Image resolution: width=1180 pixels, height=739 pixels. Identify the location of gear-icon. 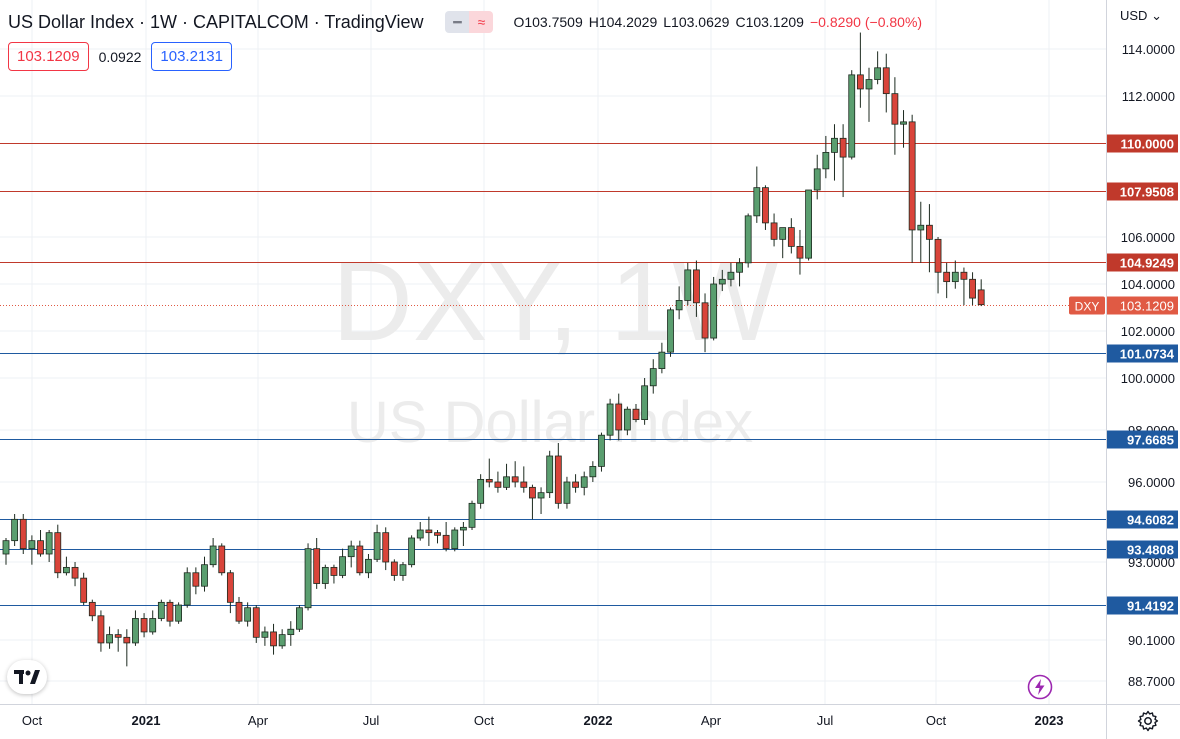
(1148, 721).